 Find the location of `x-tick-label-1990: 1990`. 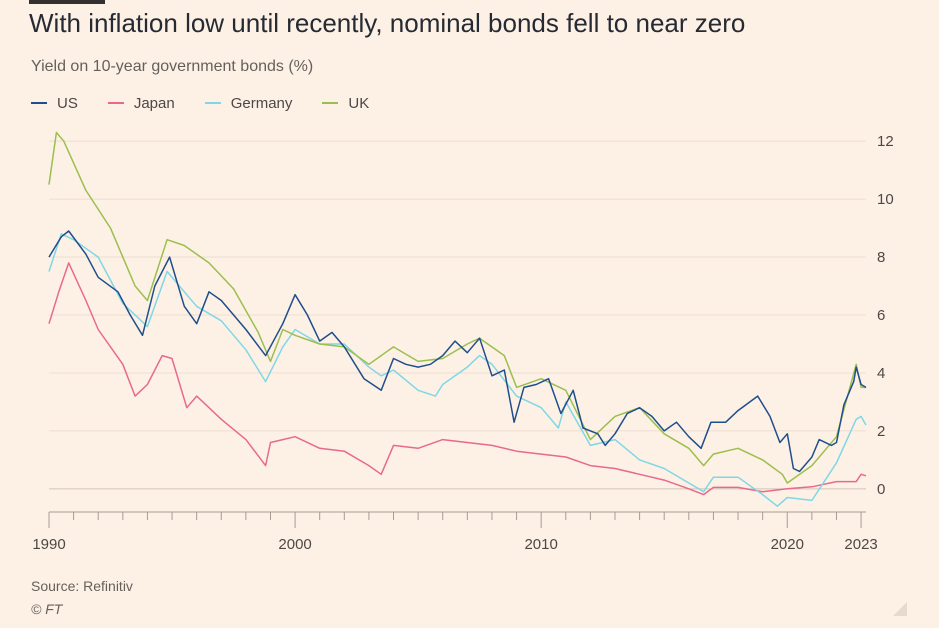

x-tick-label-1990: 1990 is located at coordinates (48, 544).